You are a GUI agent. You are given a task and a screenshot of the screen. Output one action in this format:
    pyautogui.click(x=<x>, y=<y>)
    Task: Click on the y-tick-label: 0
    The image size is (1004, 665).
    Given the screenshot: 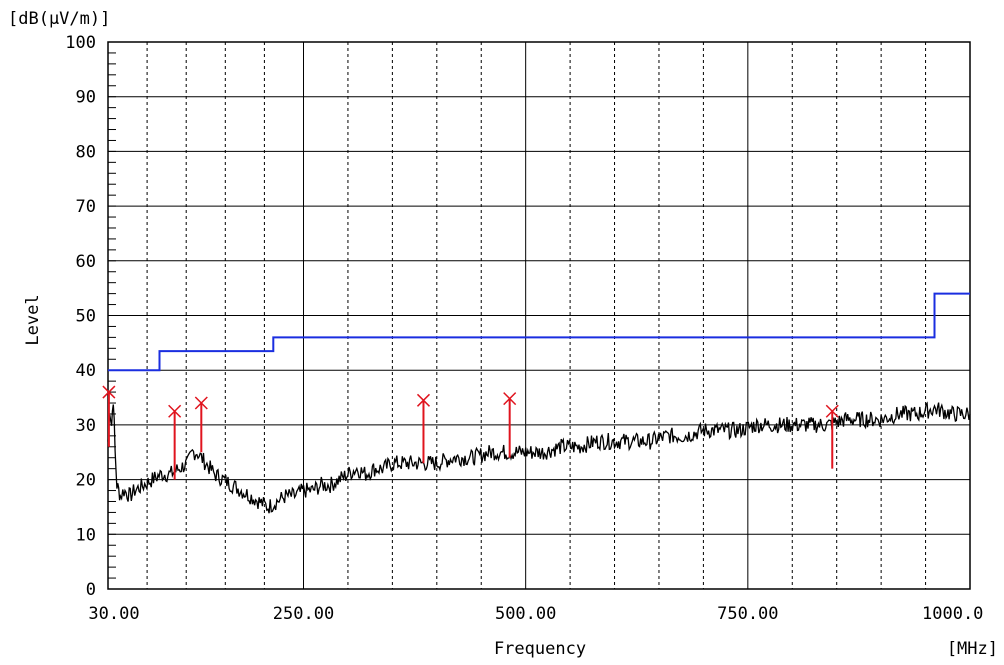 What is the action you would take?
    pyautogui.click(x=91, y=590)
    